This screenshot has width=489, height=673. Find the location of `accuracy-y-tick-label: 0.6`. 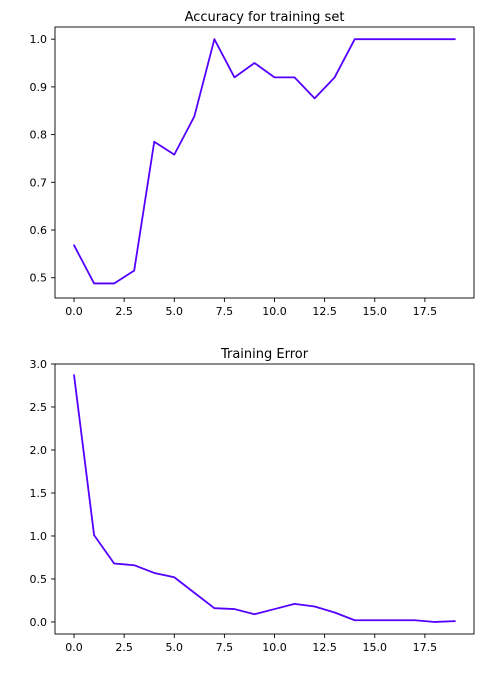

accuracy-y-tick-label: 0.6 is located at coordinates (39, 230).